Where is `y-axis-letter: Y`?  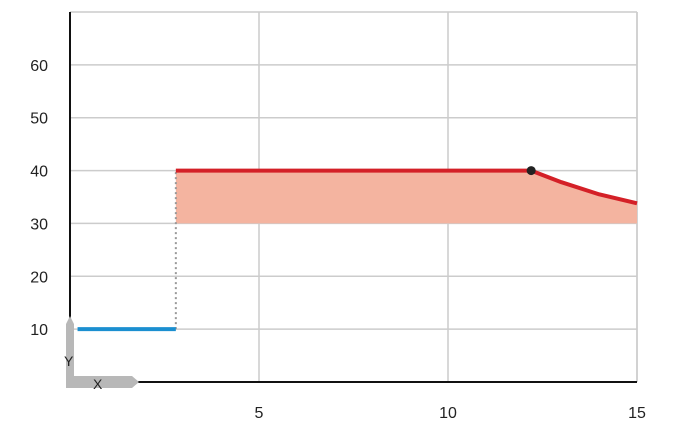
y-axis-letter: Y is located at coordinates (69, 361).